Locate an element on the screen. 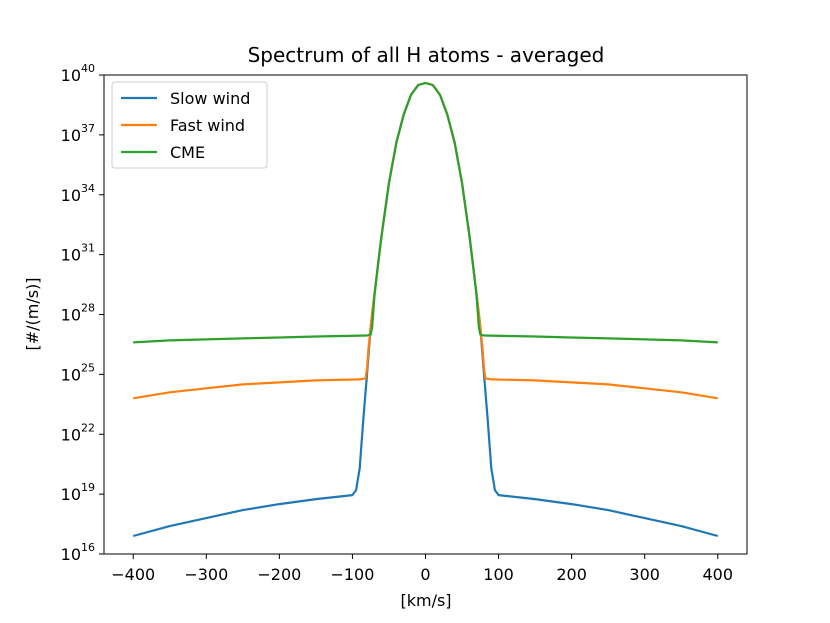 The image size is (830, 623). x-axis: −400 −300 −200 −100 0 100 200 300 400 is located at coordinates (422, 569).